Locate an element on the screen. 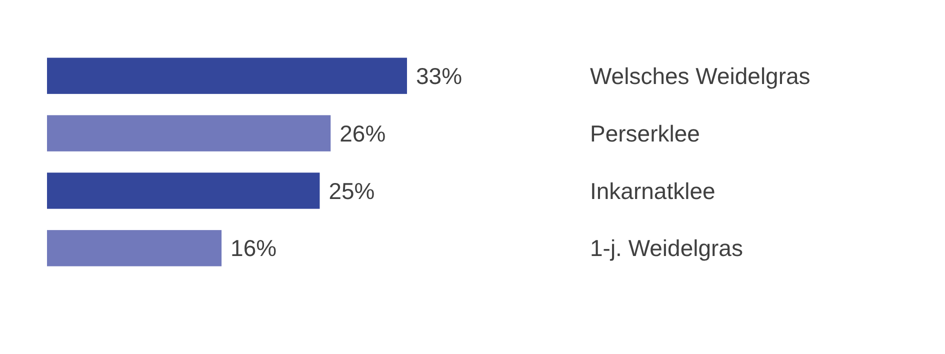  data-label: 16% is located at coordinates (253, 248).